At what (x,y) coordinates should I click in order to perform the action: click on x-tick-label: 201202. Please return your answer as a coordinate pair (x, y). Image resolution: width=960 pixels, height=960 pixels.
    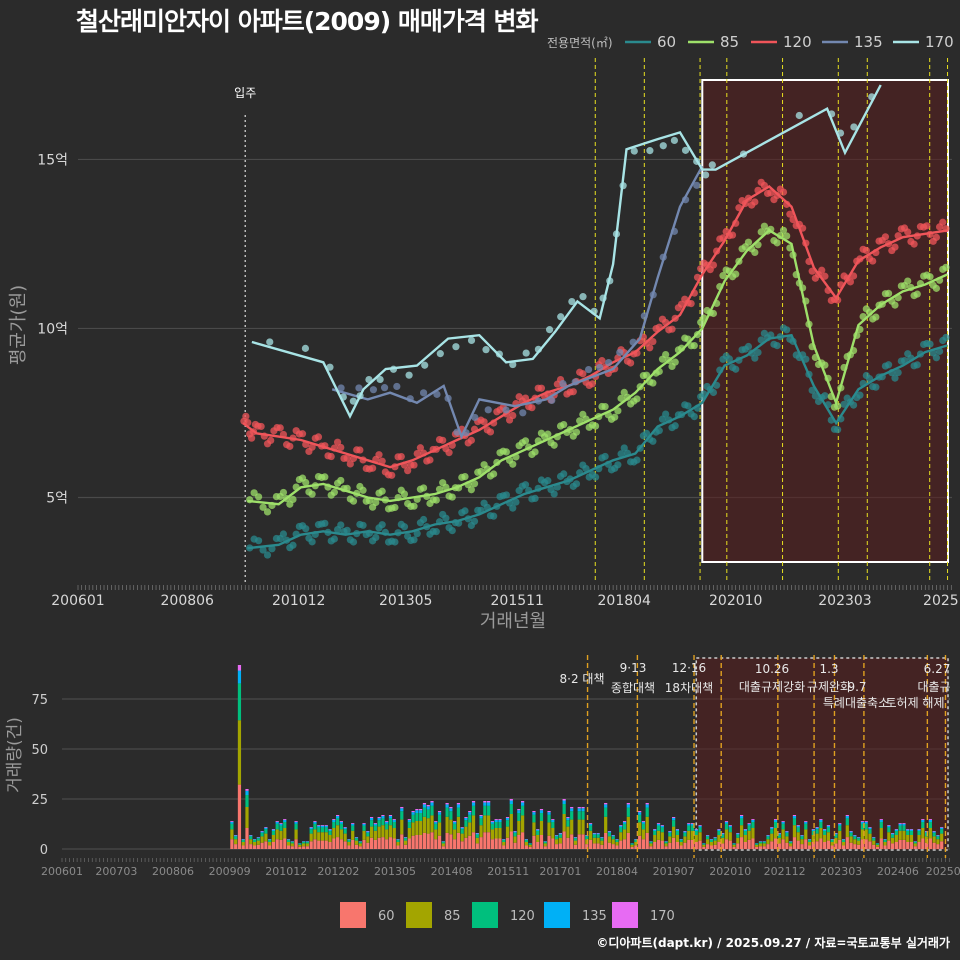
    Looking at the image, I should click on (338, 871).